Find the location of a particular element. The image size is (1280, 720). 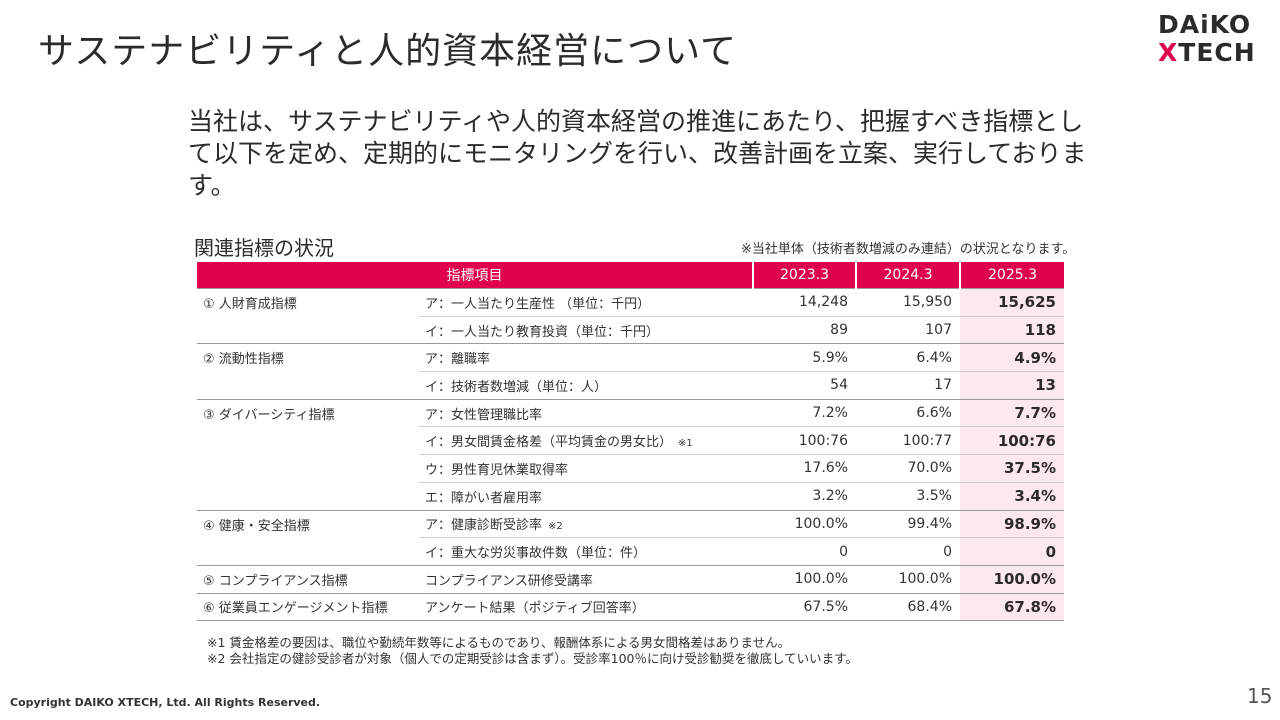

row-item-label: イ：重大な労災事故件数（単位：件） is located at coordinates (536, 554).